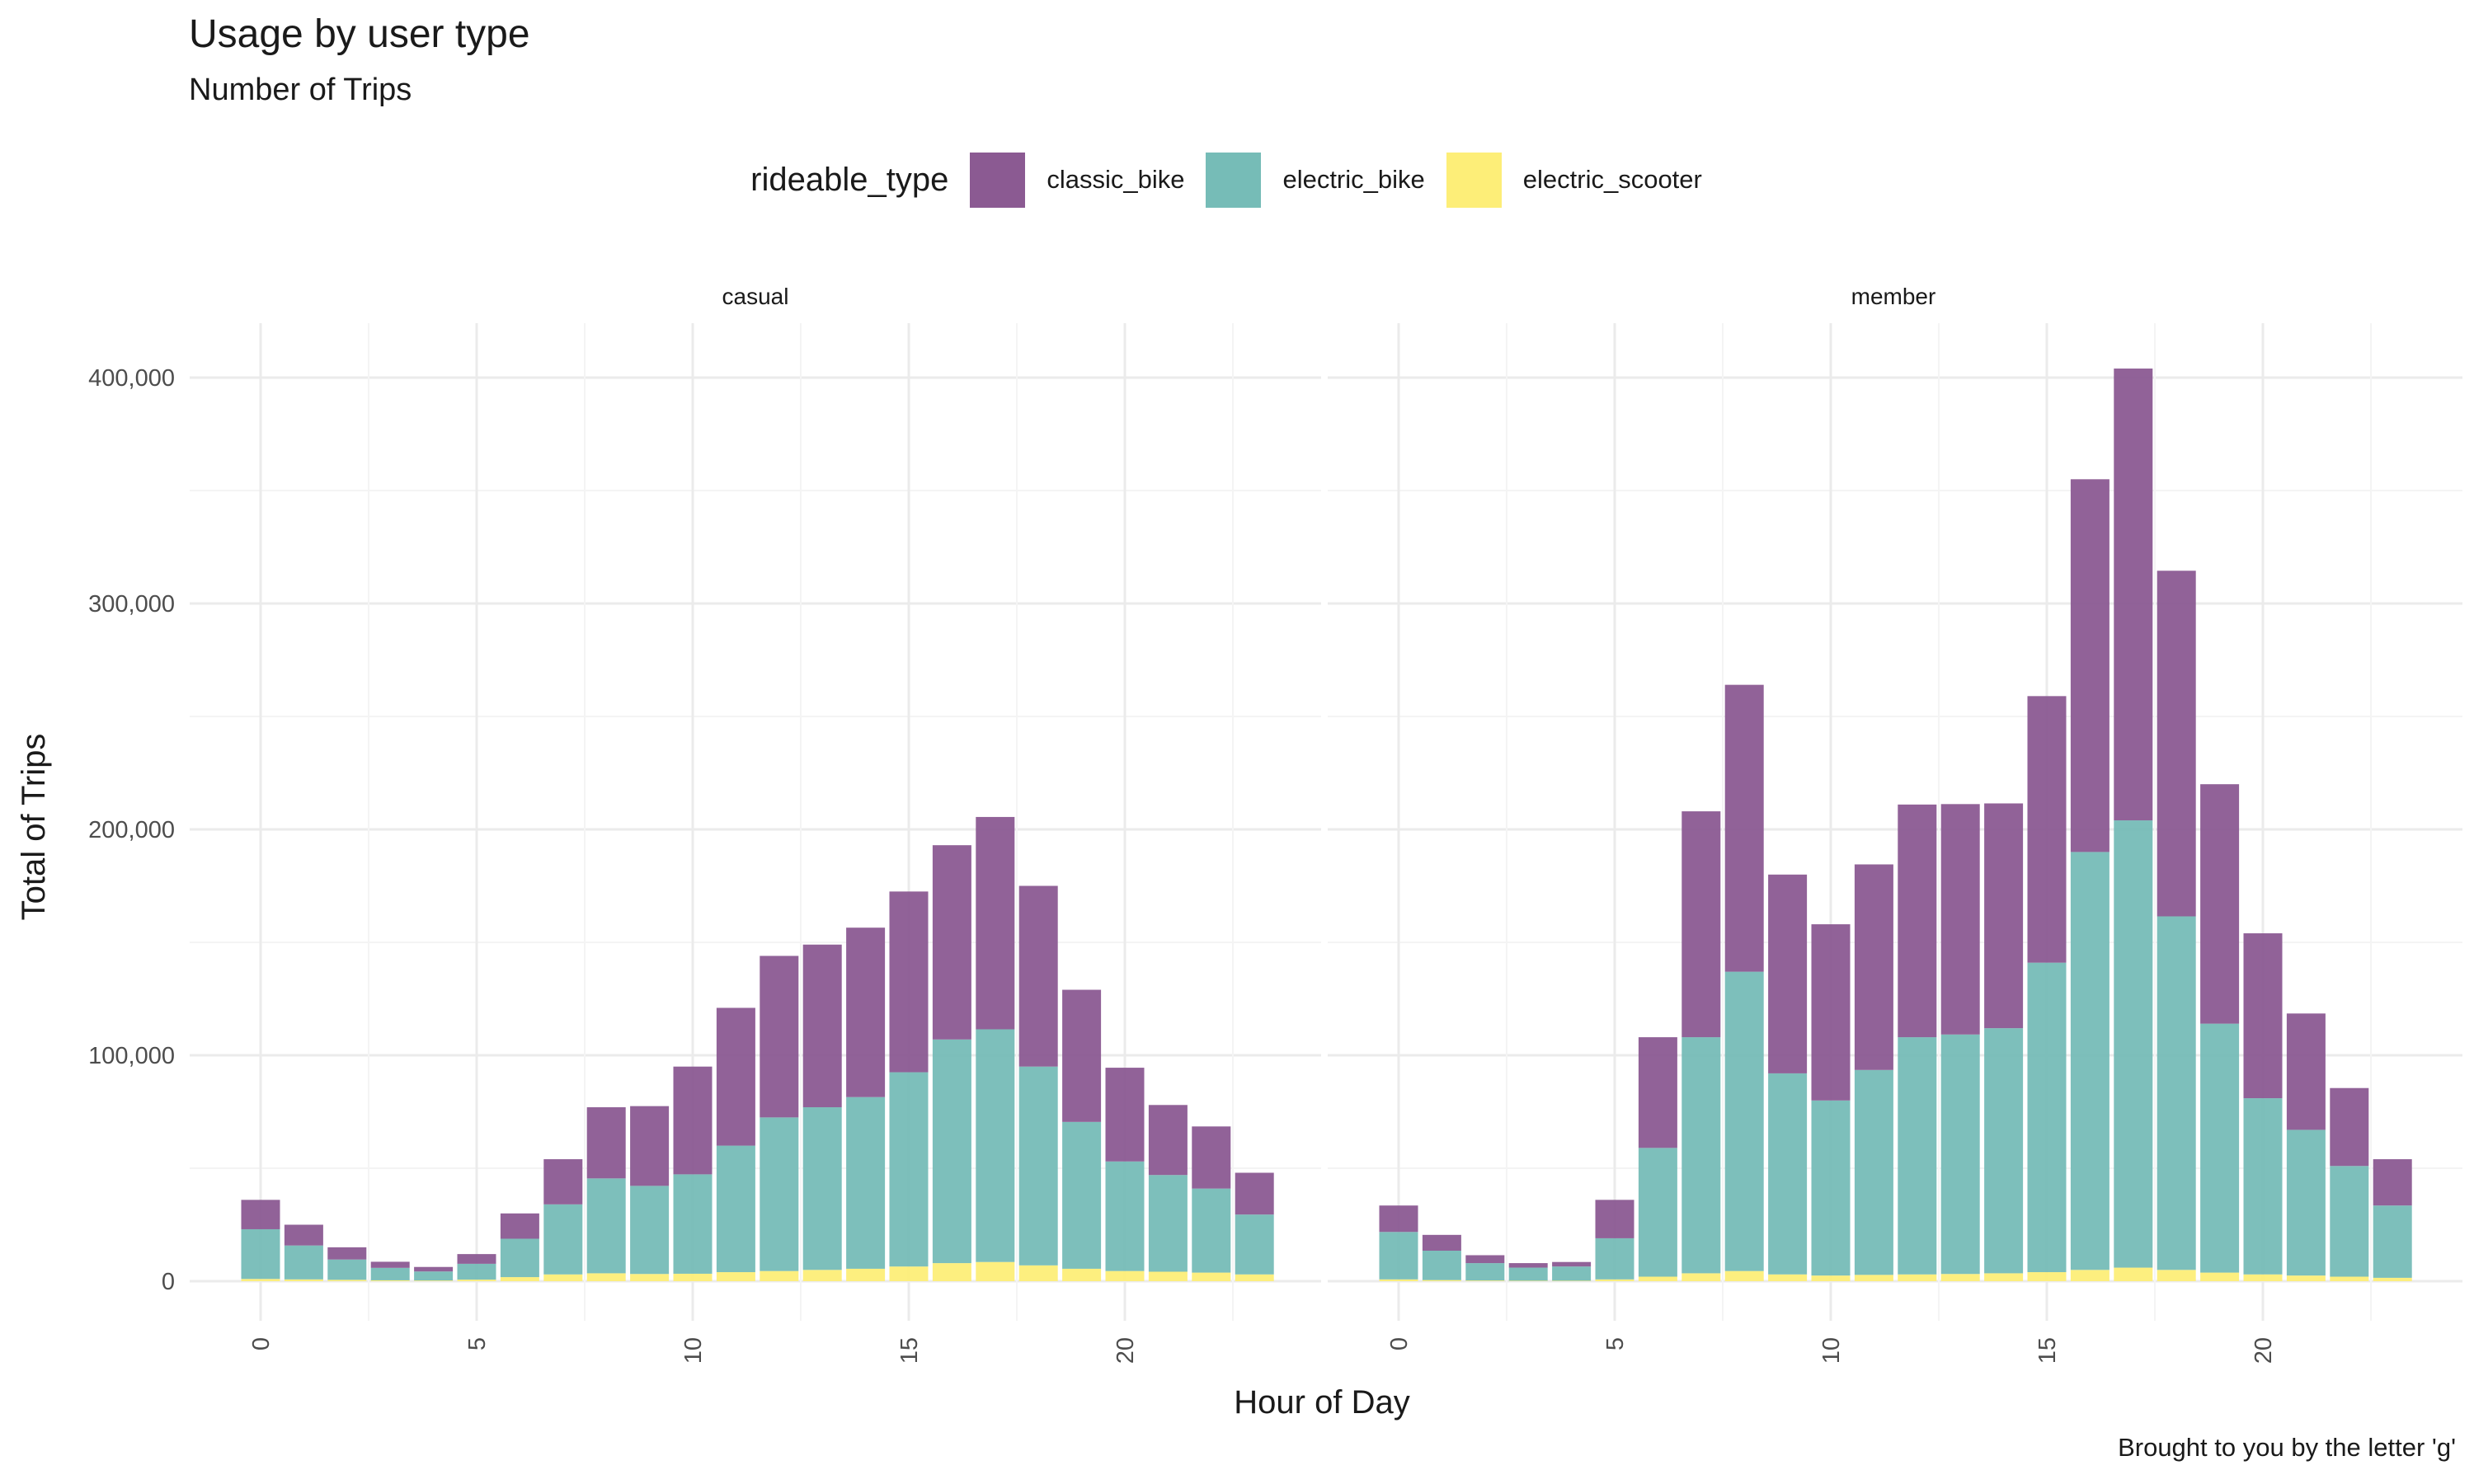 This screenshot has height=1484, width=2474. I want to click on bar-casual-electric-bike-h19, so click(1082, 1195).